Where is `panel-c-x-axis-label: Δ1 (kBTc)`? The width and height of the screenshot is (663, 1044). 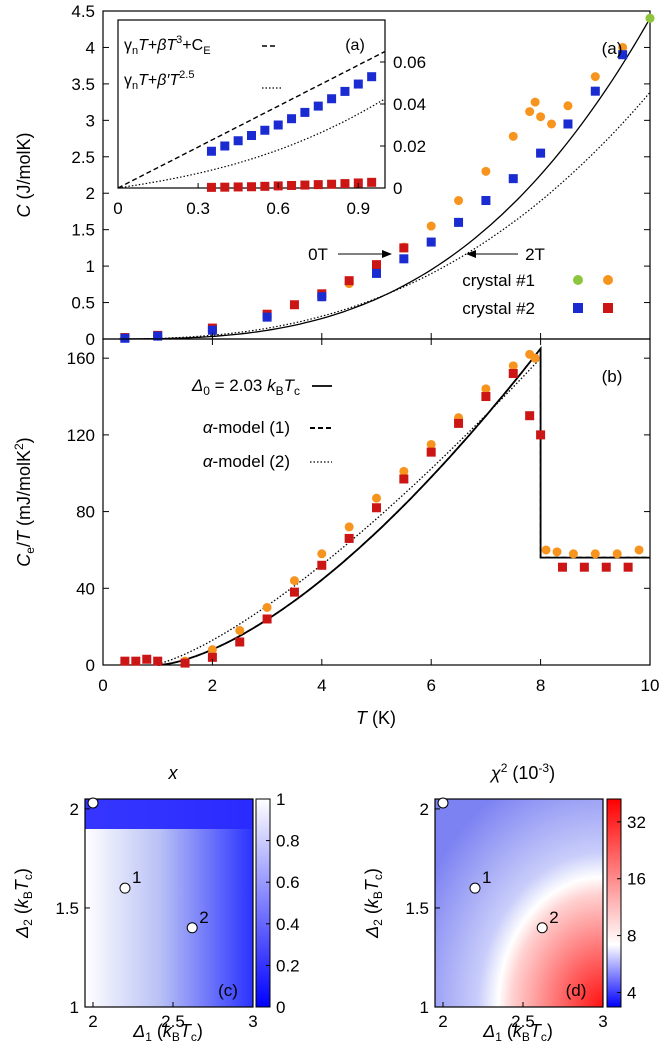 panel-c-x-axis-label: Δ1 (kBTc) is located at coordinates (167, 1032).